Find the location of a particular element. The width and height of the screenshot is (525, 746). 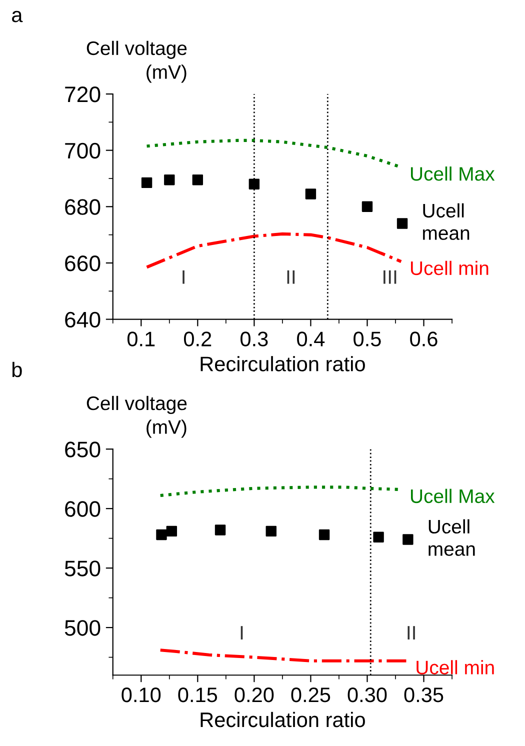

y-tick-label: 660 is located at coordinates (82, 264).